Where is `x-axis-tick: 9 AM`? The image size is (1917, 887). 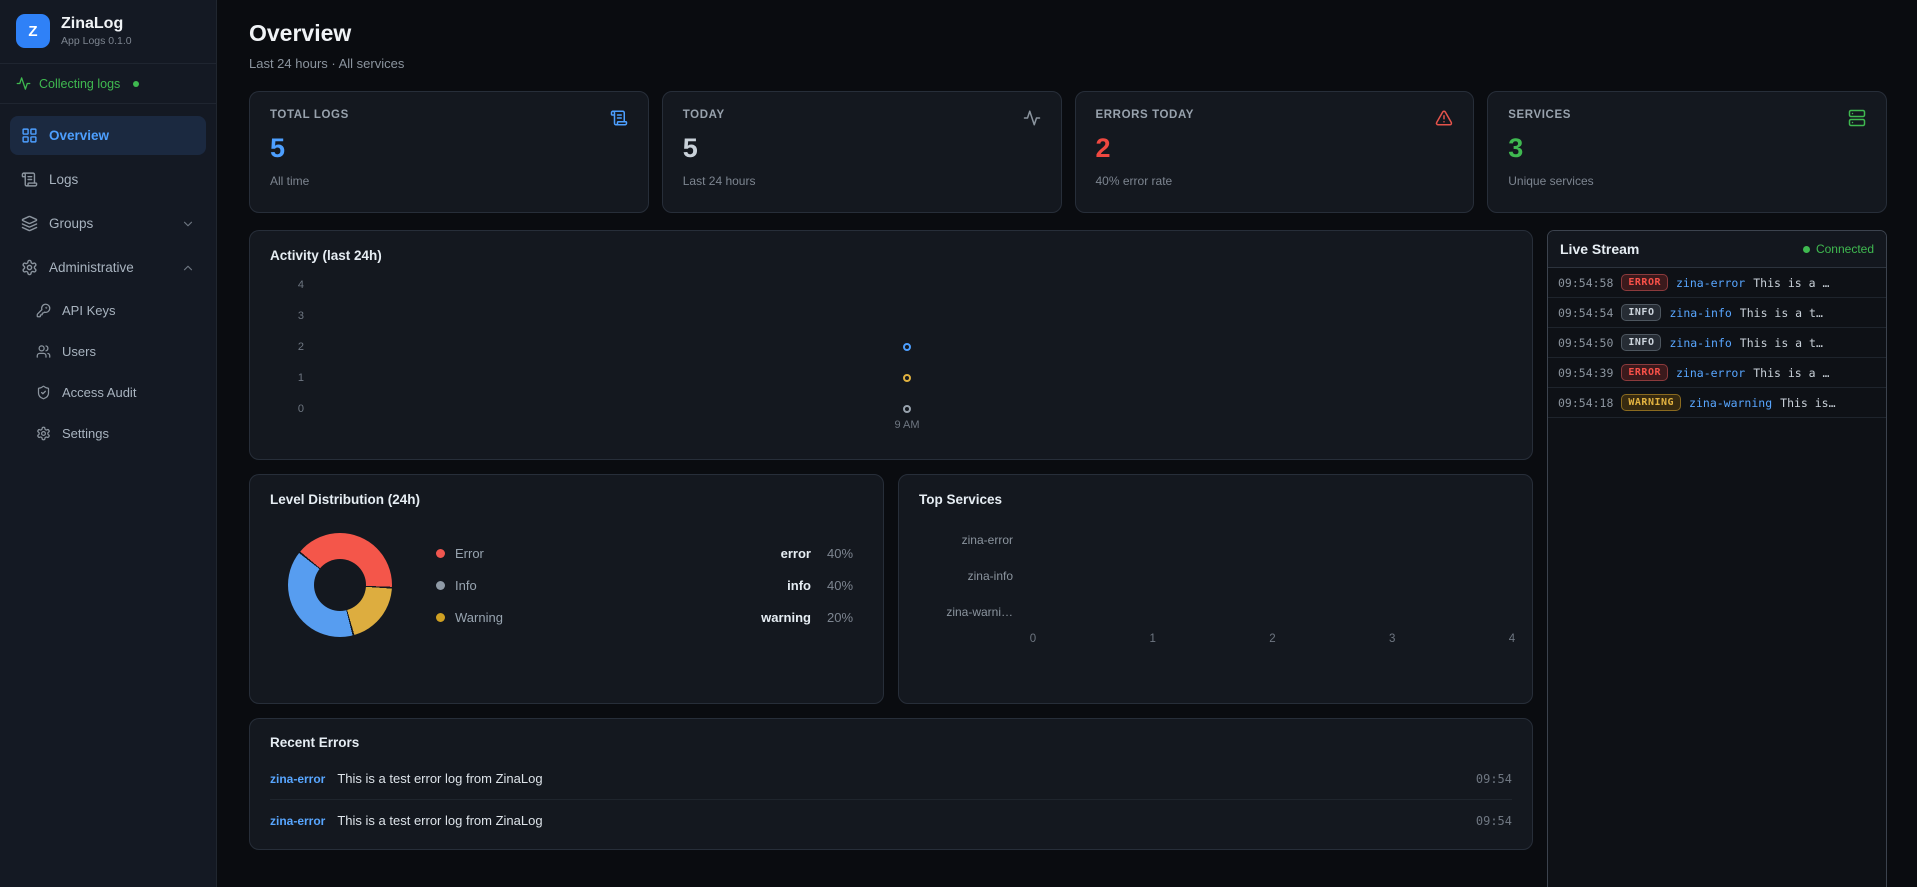
x-axis-tick: 9 AM is located at coordinates (907, 425).